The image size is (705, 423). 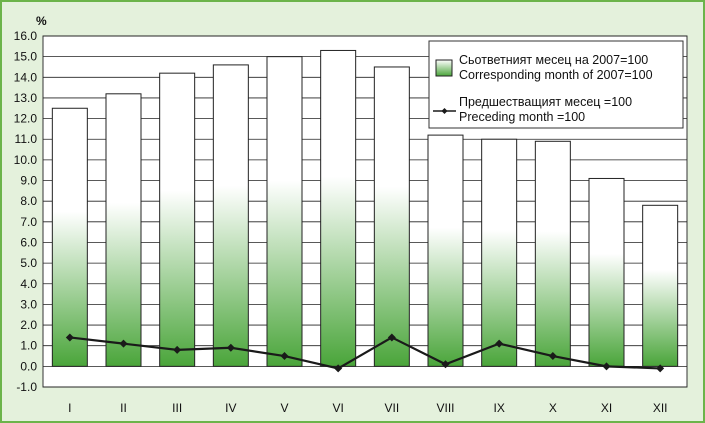 I want to click on x-tick-label: X, so click(x=553, y=408).